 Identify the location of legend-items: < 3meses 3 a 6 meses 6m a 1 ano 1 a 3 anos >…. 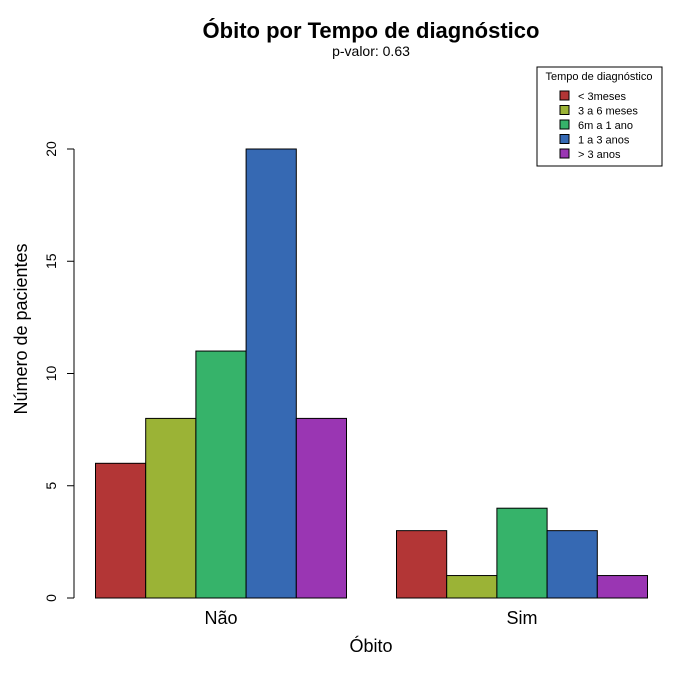
(598, 125).